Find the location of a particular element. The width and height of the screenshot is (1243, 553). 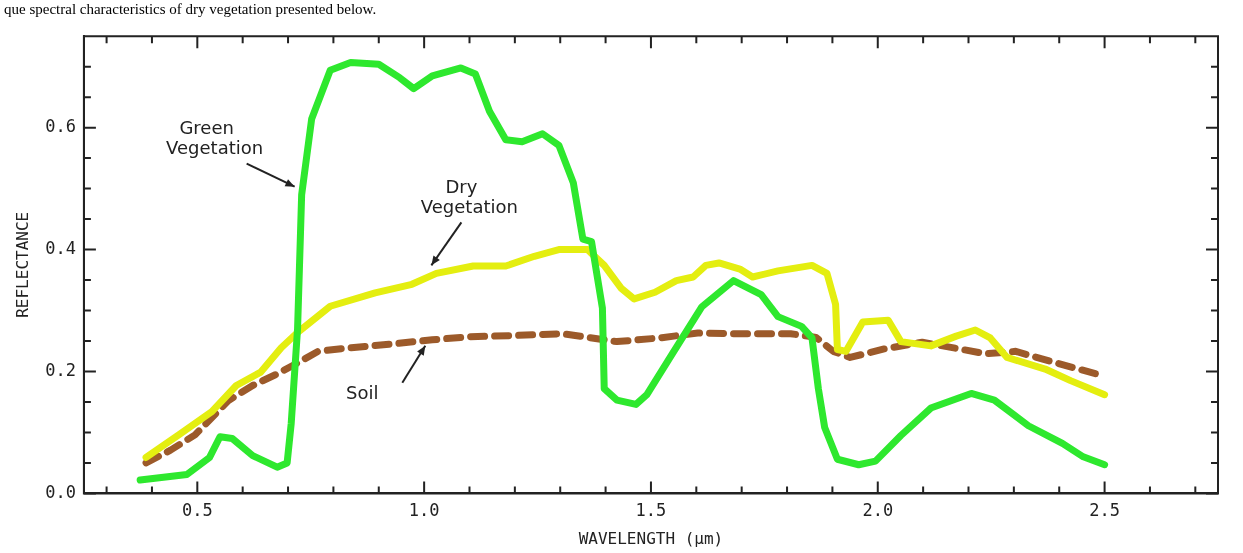

x-tick-label: 0.5 is located at coordinates (197, 510).